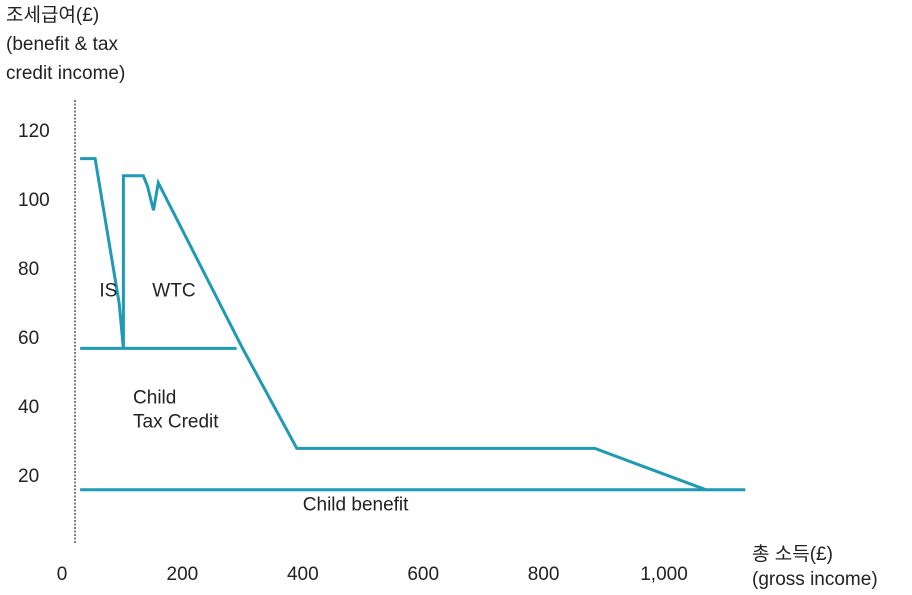  What do you see at coordinates (66, 73) in the screenshot?
I see `y-axis-title-line: credit income)` at bounding box center [66, 73].